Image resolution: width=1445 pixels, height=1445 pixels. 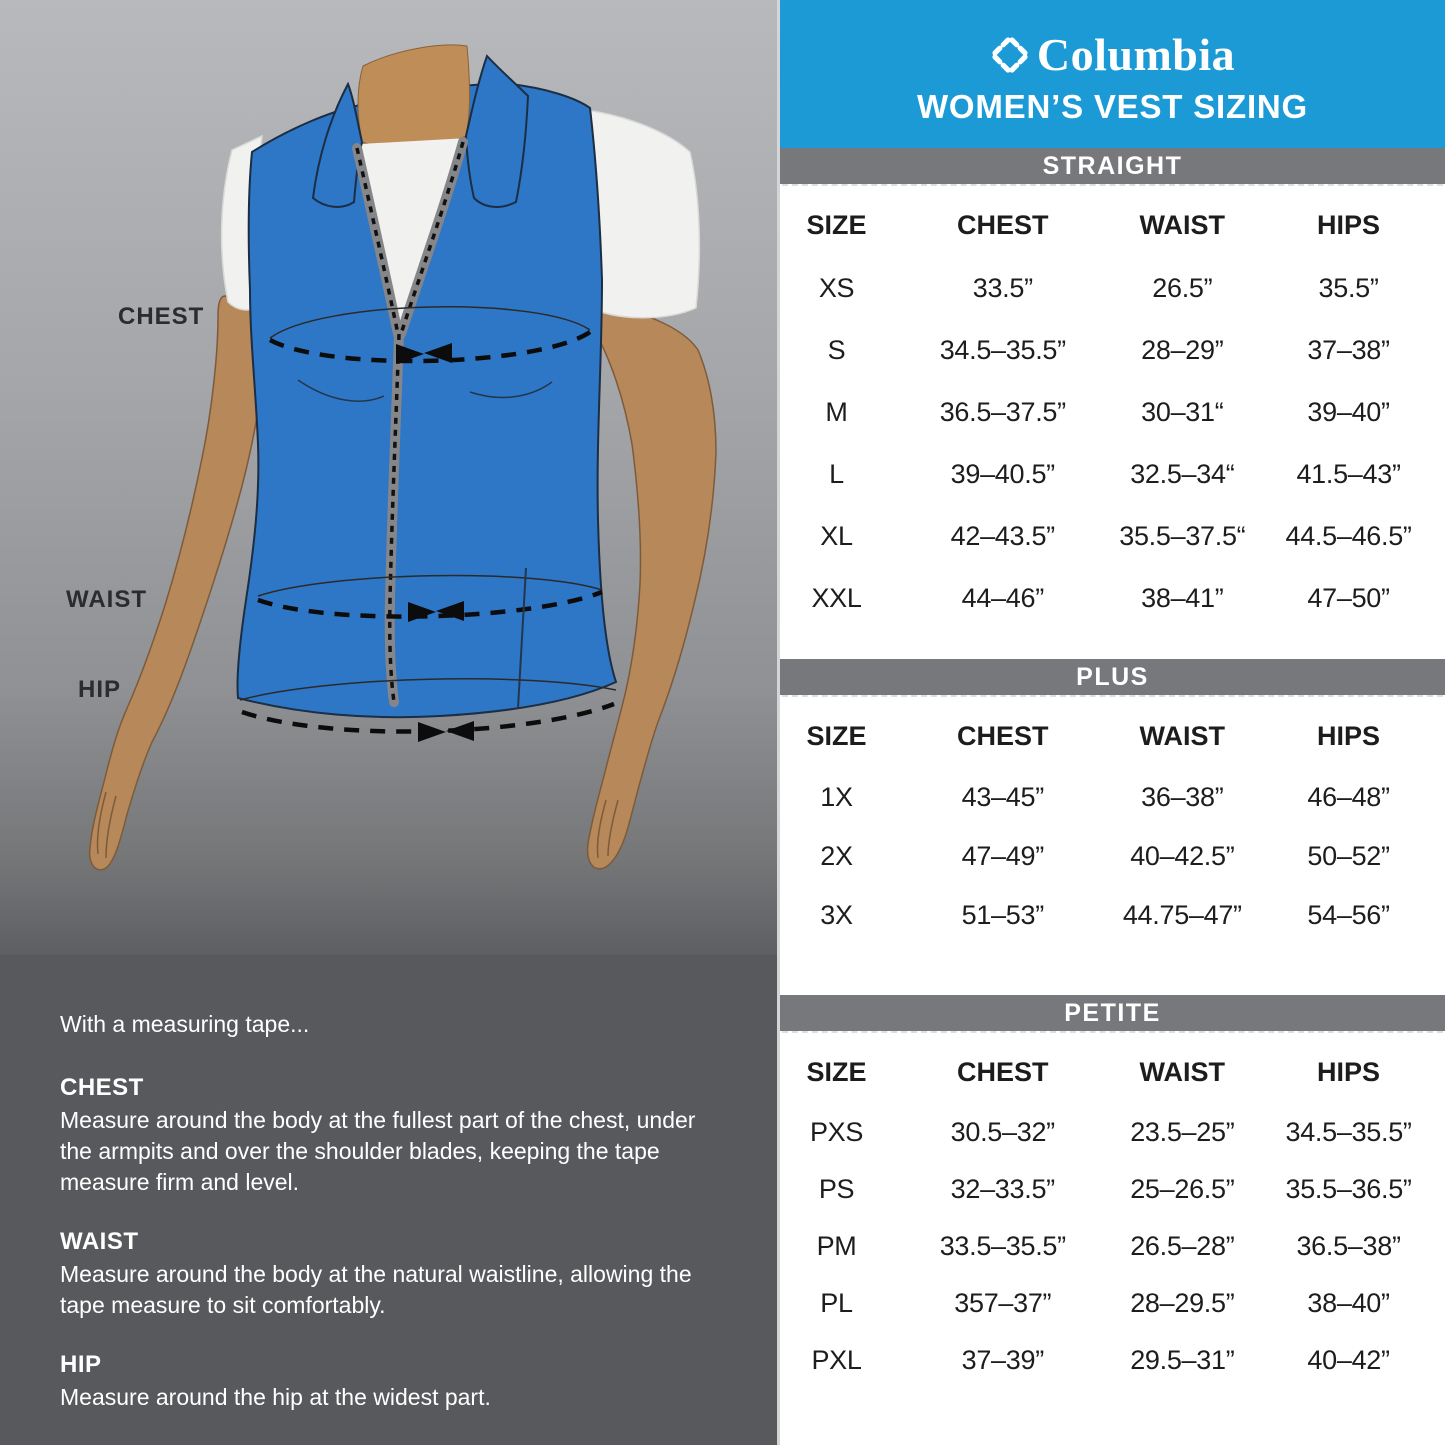 What do you see at coordinates (1182, 535) in the screenshot?
I see `waist-cell: 35.5–37.5“` at bounding box center [1182, 535].